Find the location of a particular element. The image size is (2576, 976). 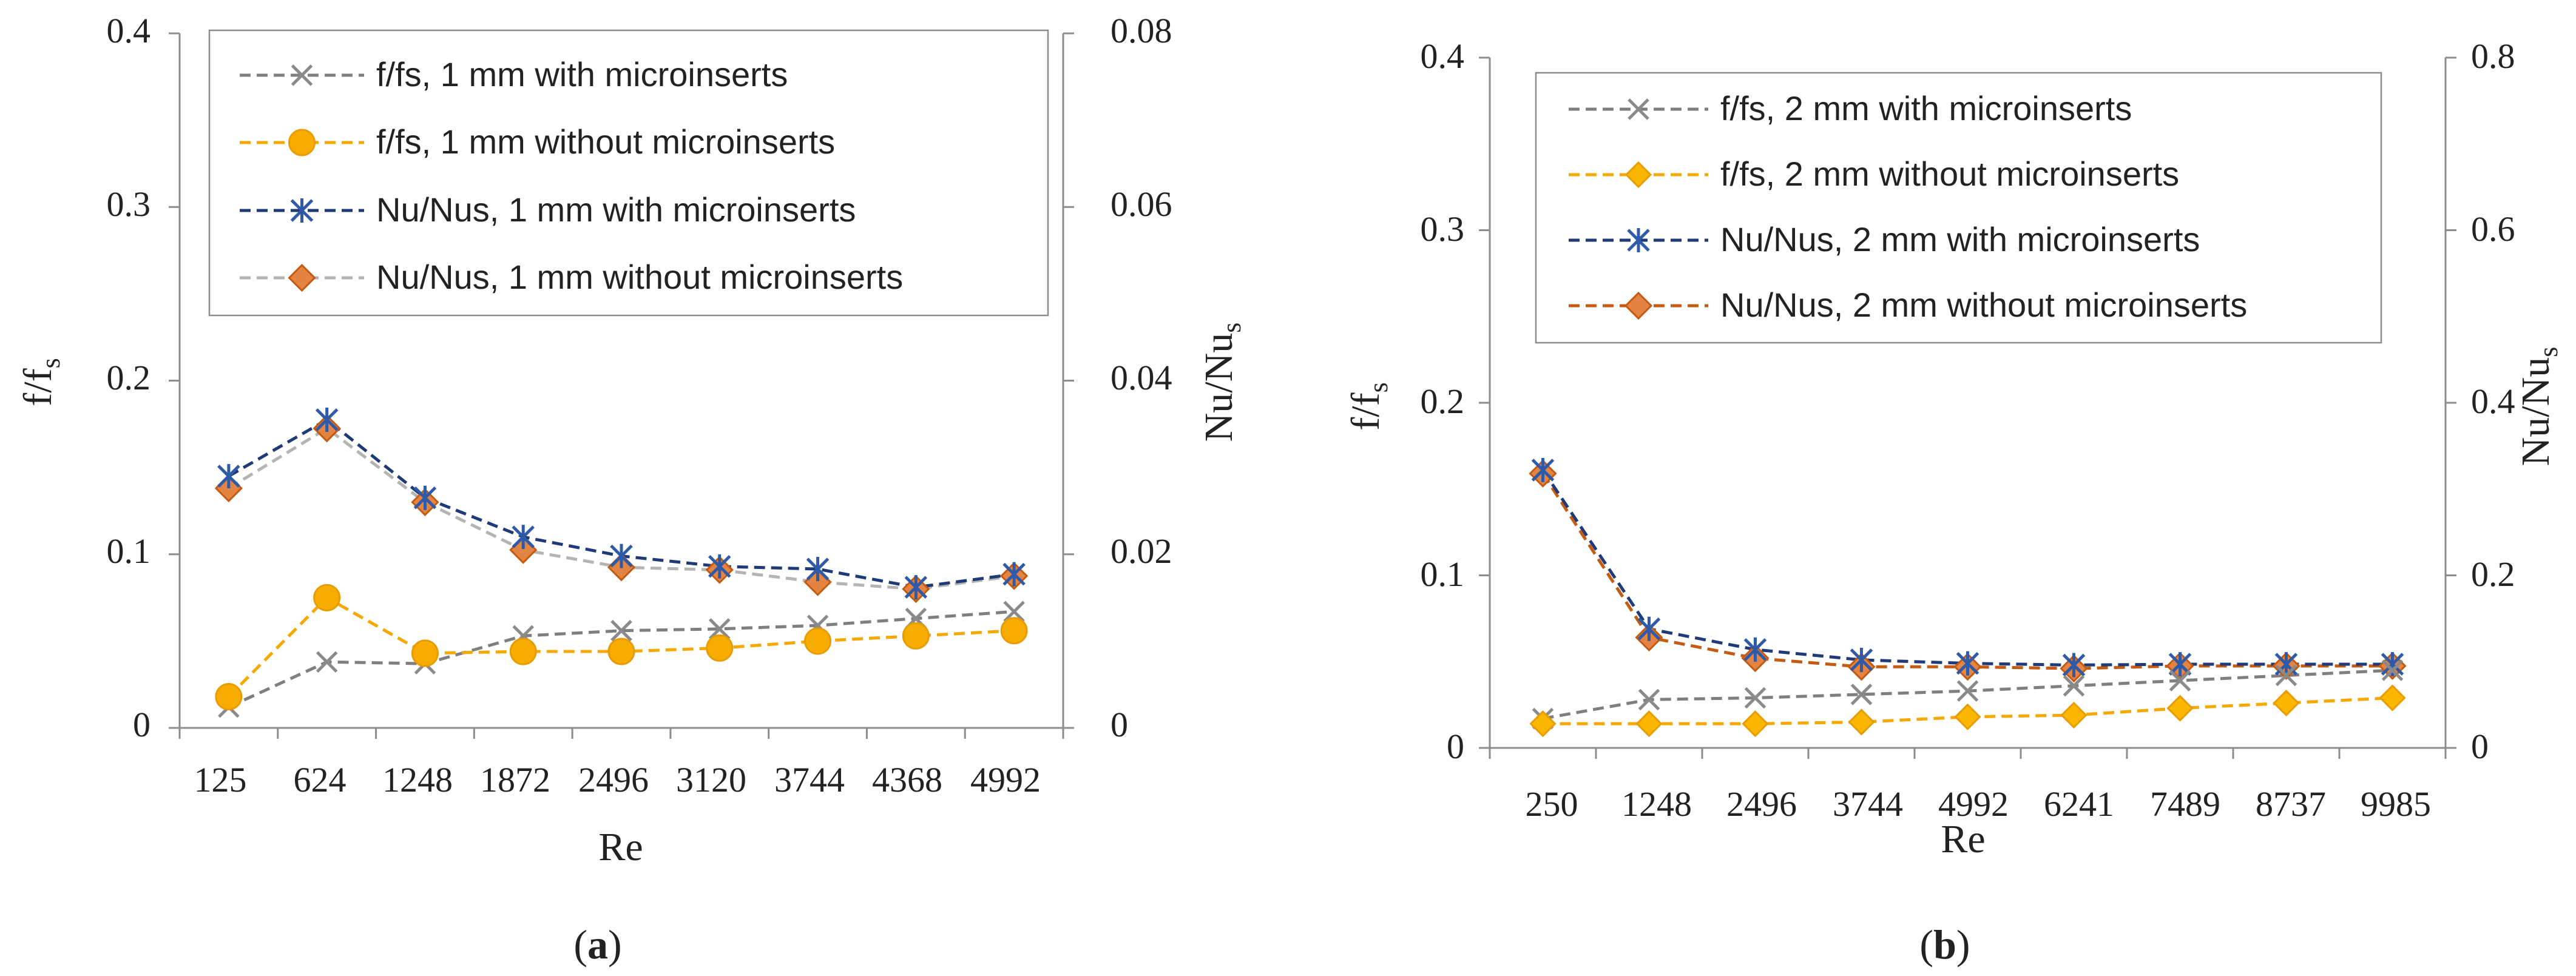

chart-b-right-tick: 0.6 is located at coordinates (2493, 229).